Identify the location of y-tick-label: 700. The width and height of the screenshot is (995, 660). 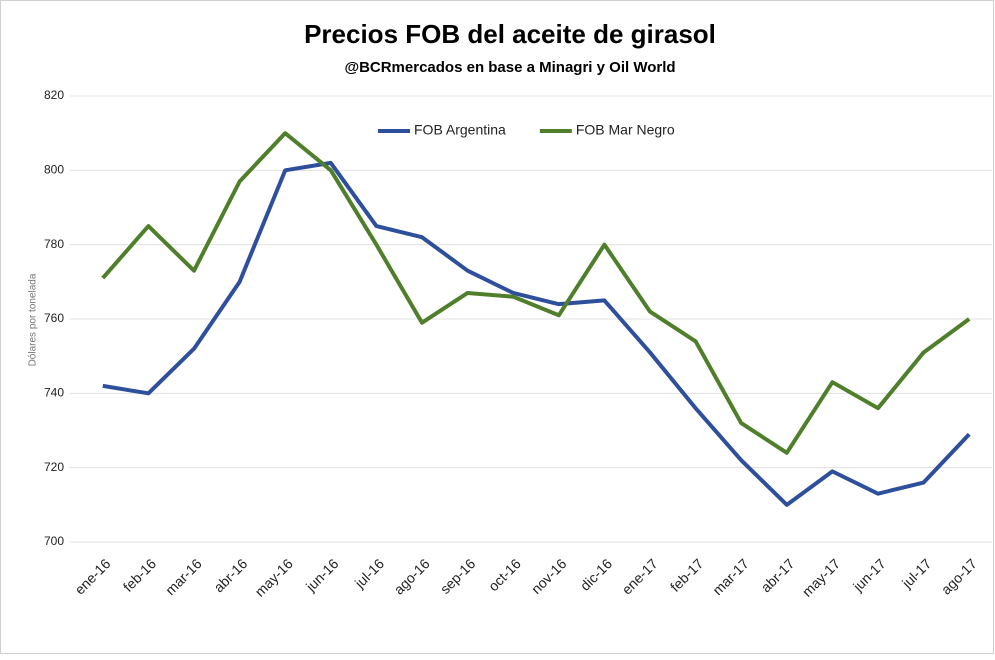
(54, 541).